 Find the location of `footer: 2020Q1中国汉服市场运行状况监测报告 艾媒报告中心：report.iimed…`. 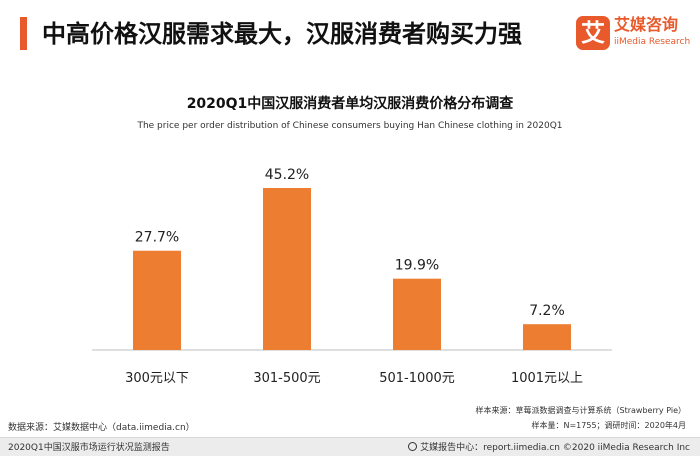

footer: 2020Q1中国汉服市场运行状况监测报告 艾媒报告中心：report.iimed… is located at coordinates (350, 446).